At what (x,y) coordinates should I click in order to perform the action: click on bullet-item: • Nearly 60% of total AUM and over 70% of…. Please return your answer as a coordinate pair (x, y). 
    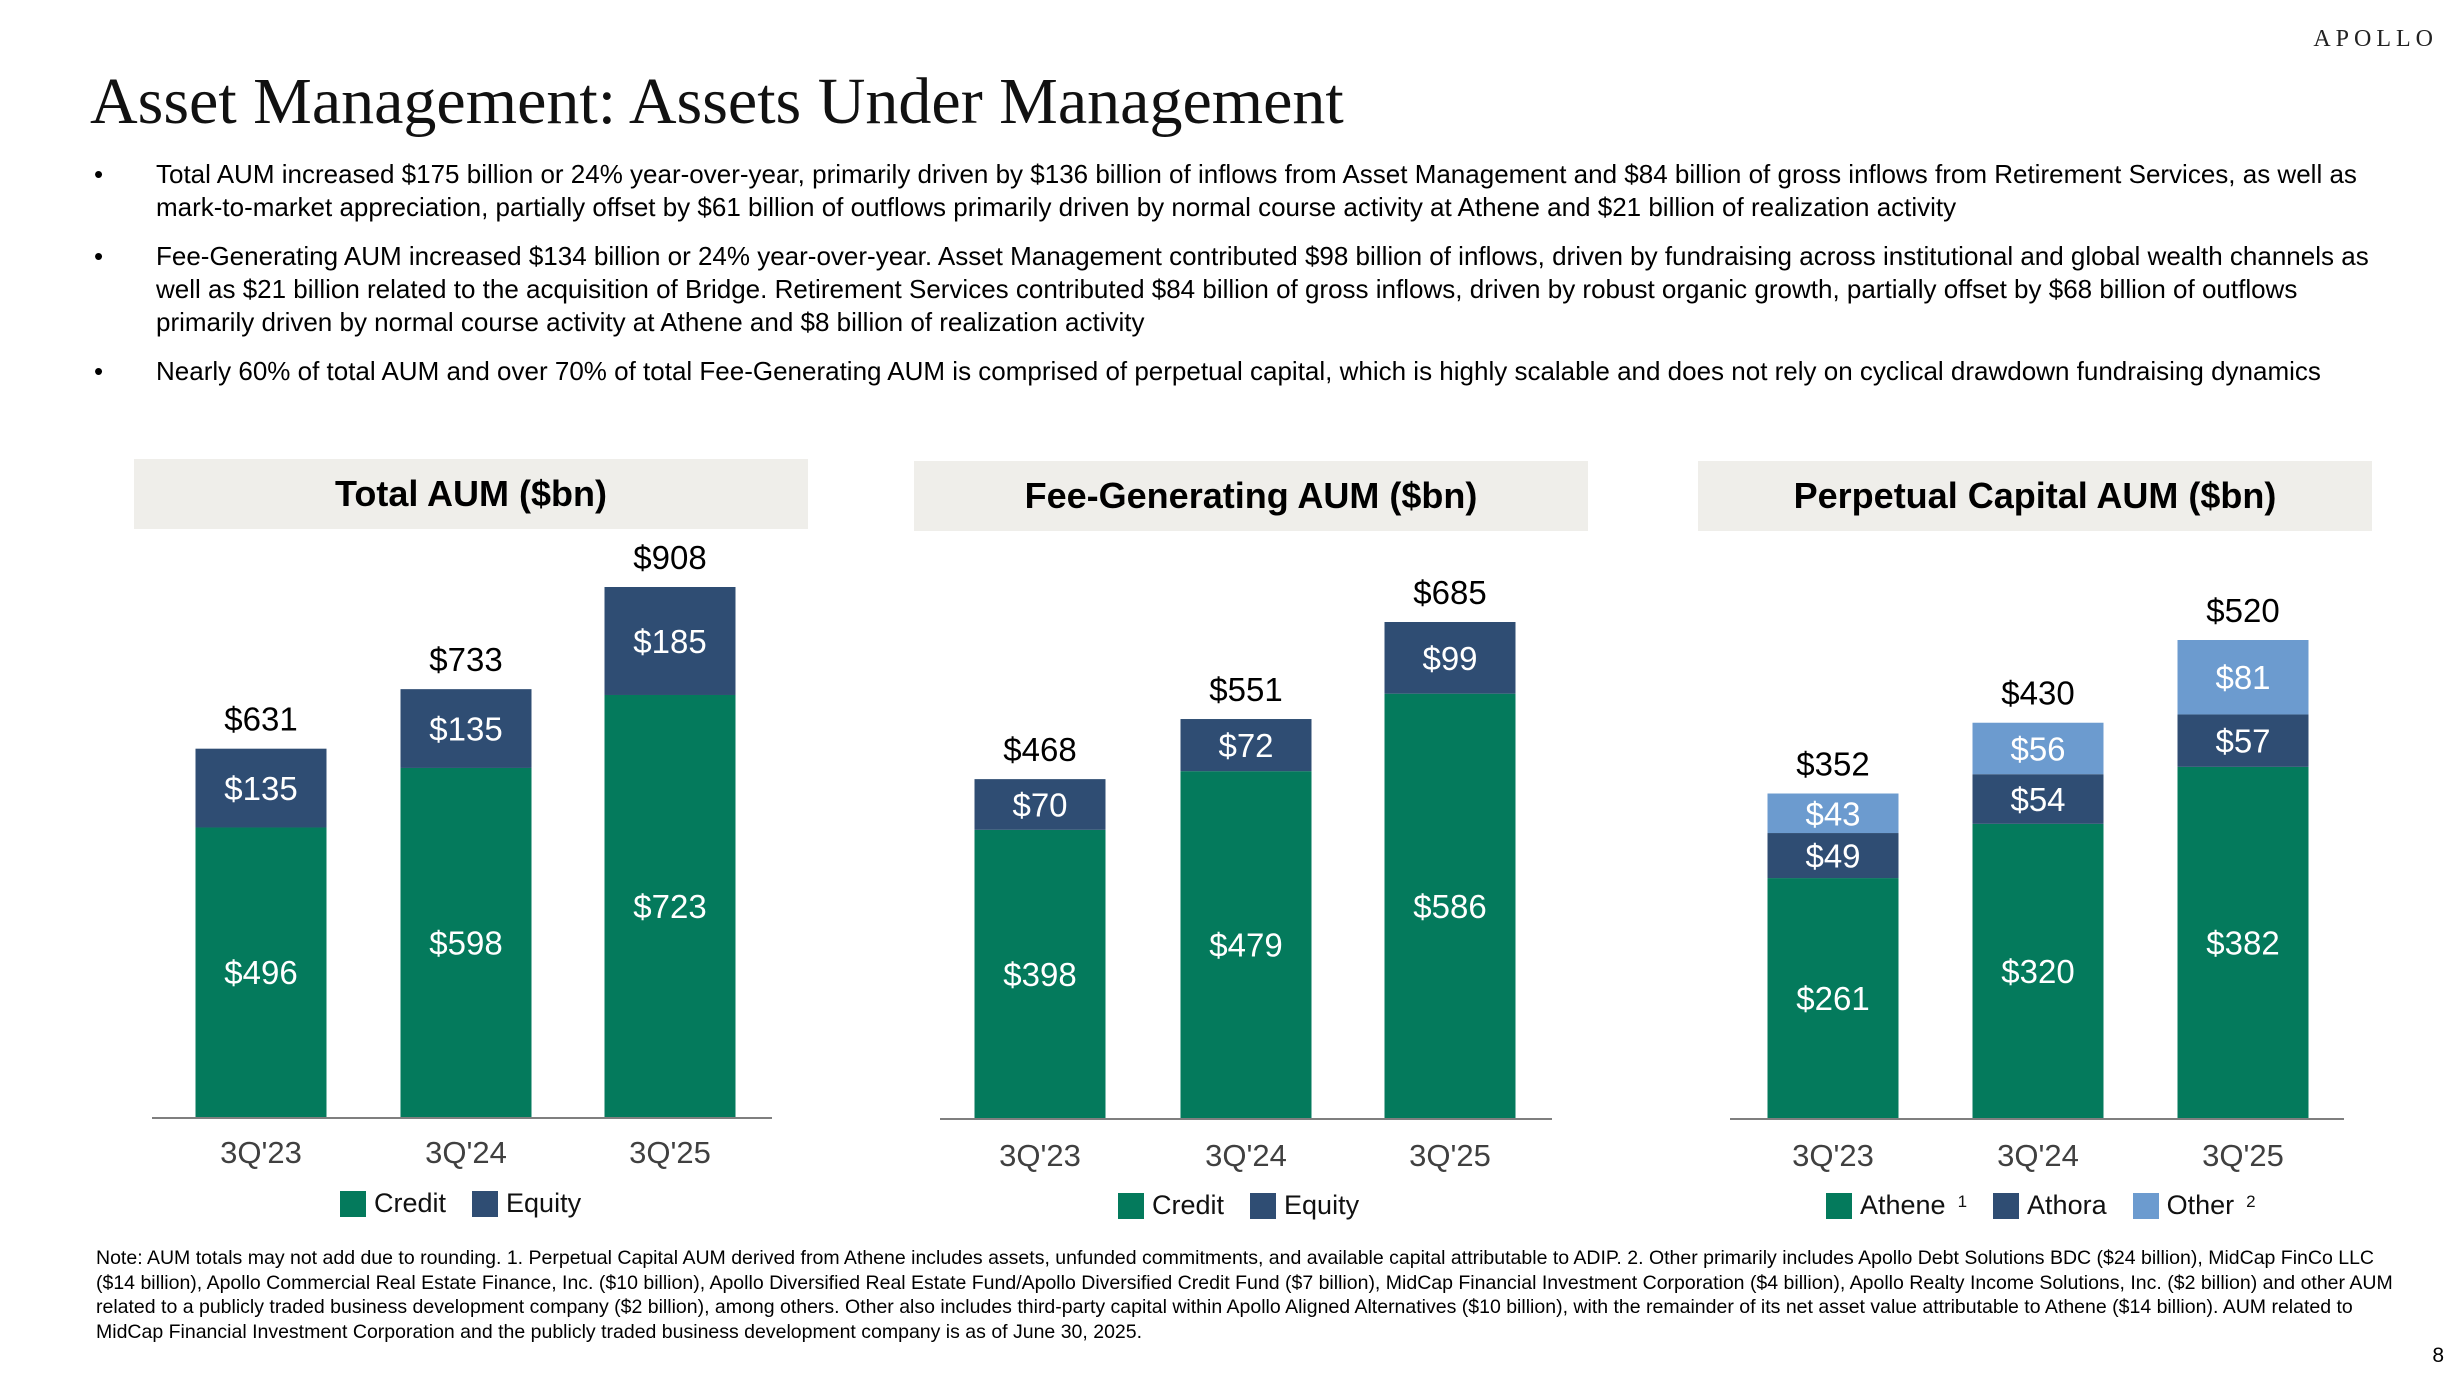
    Looking at the image, I should click on (1240, 371).